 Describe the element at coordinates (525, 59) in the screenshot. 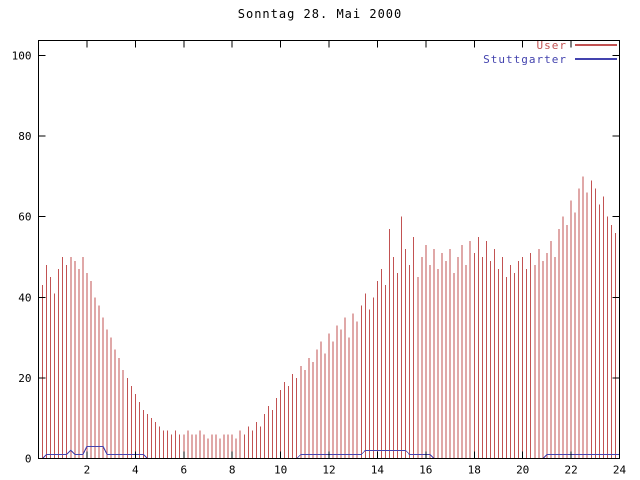

I see `legend-label-stuttgarter: Stuttgarter` at that location.